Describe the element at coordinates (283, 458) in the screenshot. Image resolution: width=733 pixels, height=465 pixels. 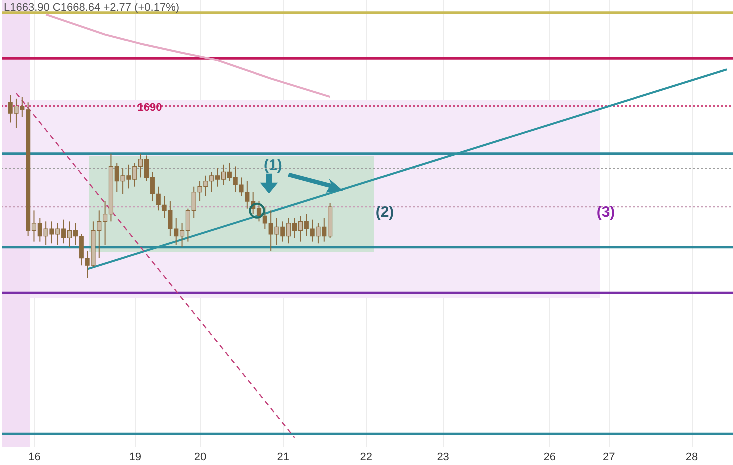
I see `x-tick-label: 21` at that location.